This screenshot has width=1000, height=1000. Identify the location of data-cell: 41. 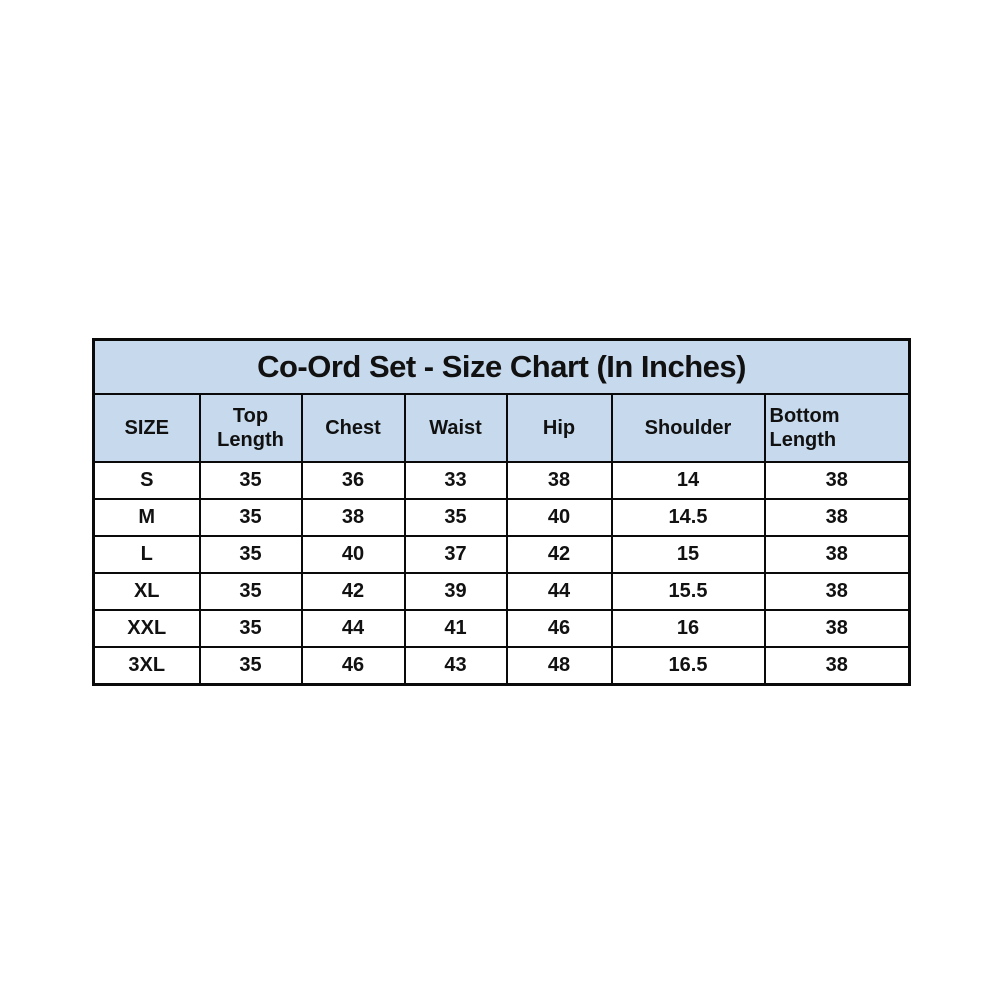
(455, 628).